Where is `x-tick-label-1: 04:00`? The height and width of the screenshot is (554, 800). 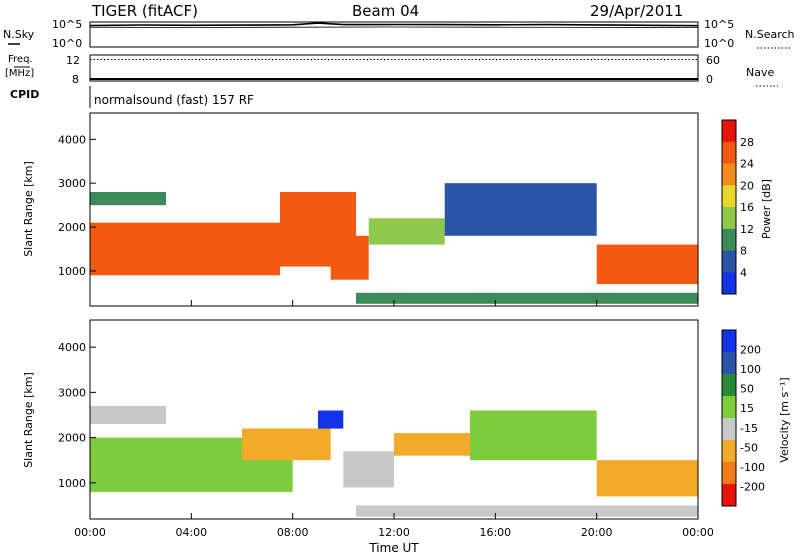 x-tick-label-1: 04:00 is located at coordinates (191, 532).